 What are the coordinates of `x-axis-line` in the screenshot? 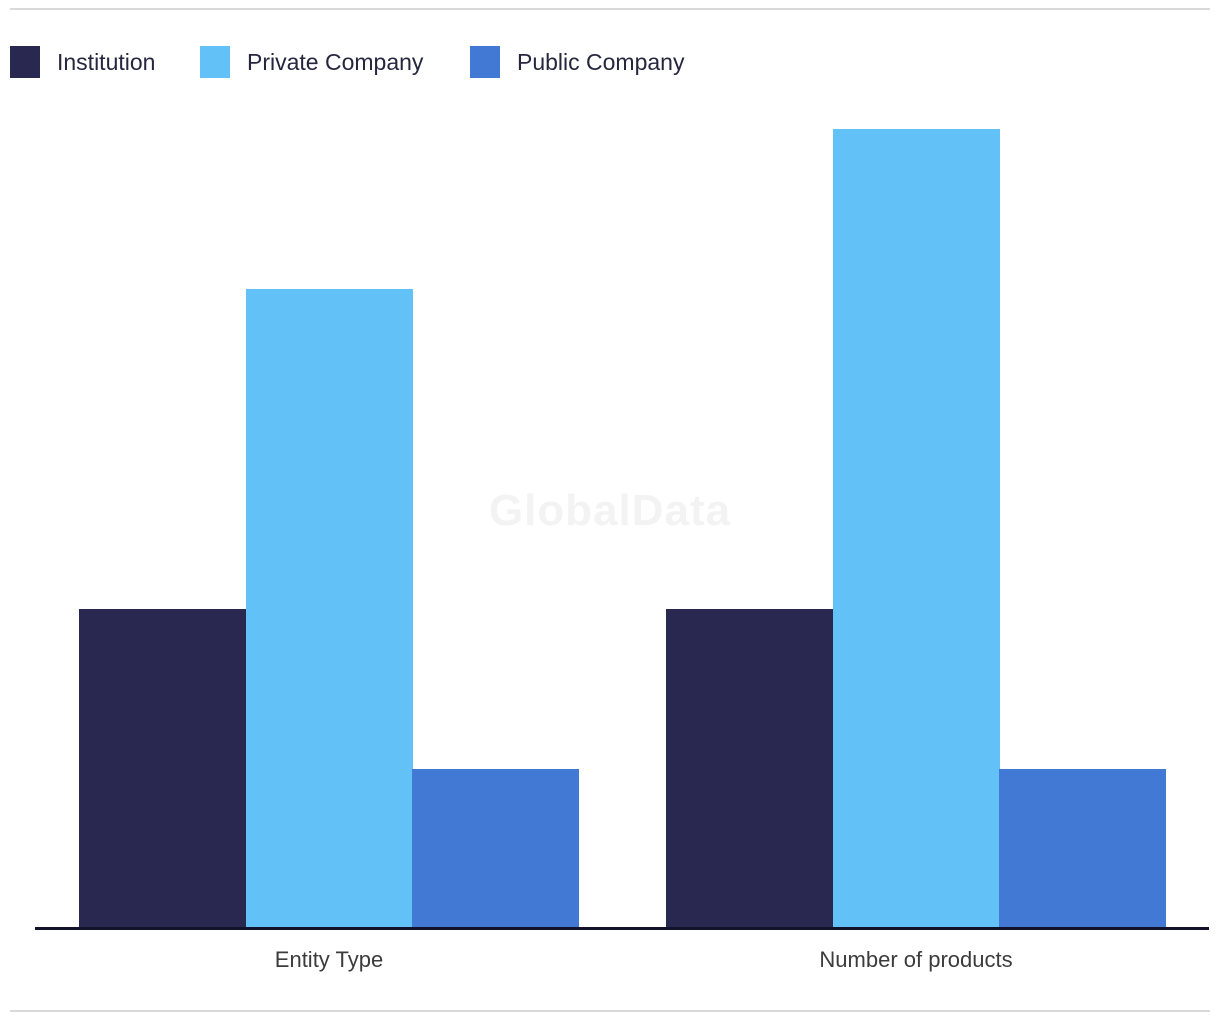 It's located at (622, 928).